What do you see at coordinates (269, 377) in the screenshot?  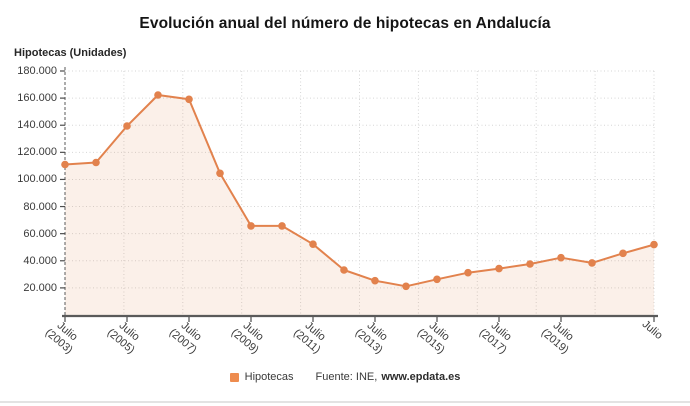 I see `legend-label: Hipotecas` at bounding box center [269, 377].